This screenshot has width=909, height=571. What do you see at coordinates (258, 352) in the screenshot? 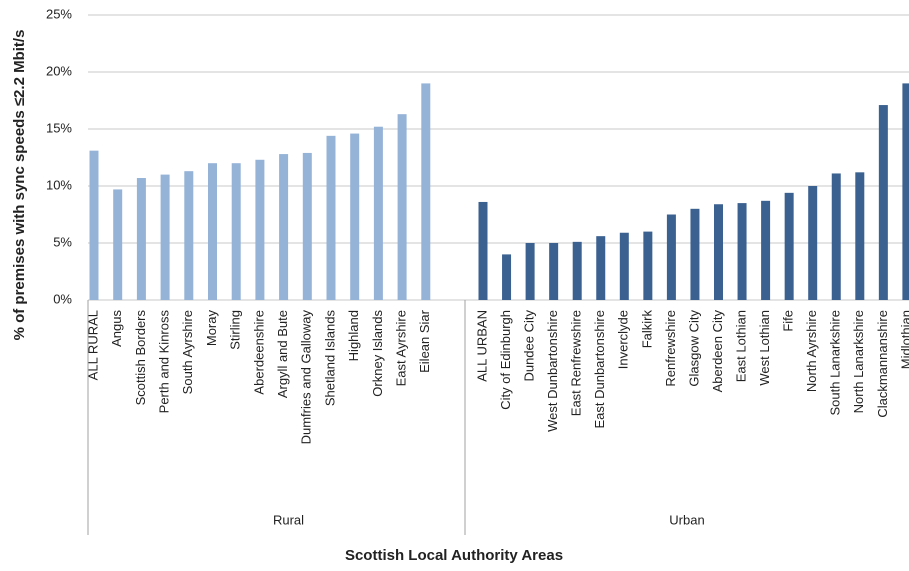
I see `x-tick-label: Aberdeenshire` at bounding box center [258, 352].